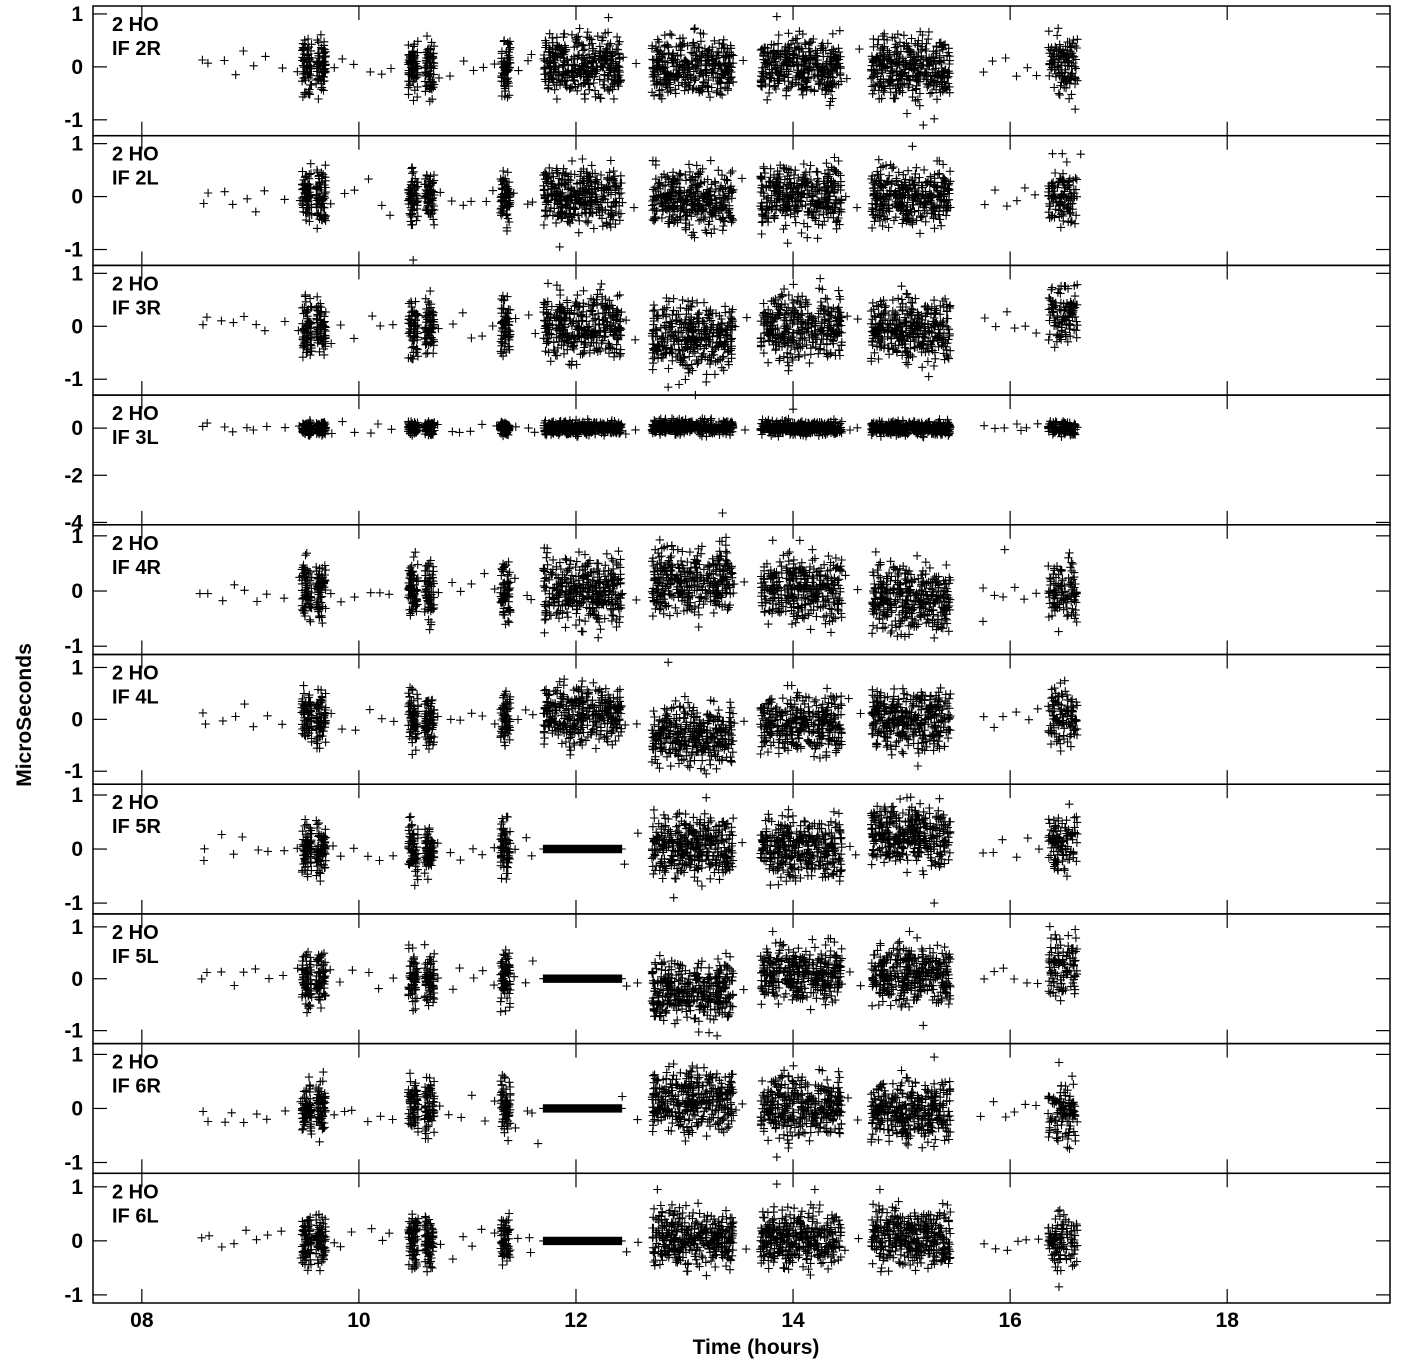 The width and height of the screenshot is (1401, 1364). Describe the element at coordinates (135, 1216) in the screenshot. I see `panel-label-if: IF 6L` at that location.